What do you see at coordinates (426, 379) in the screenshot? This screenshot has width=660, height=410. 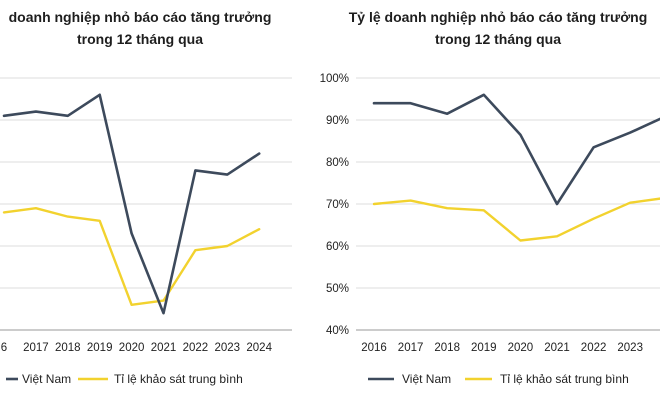 I see `right-legend-label-vietnam: Việt Nam` at bounding box center [426, 379].